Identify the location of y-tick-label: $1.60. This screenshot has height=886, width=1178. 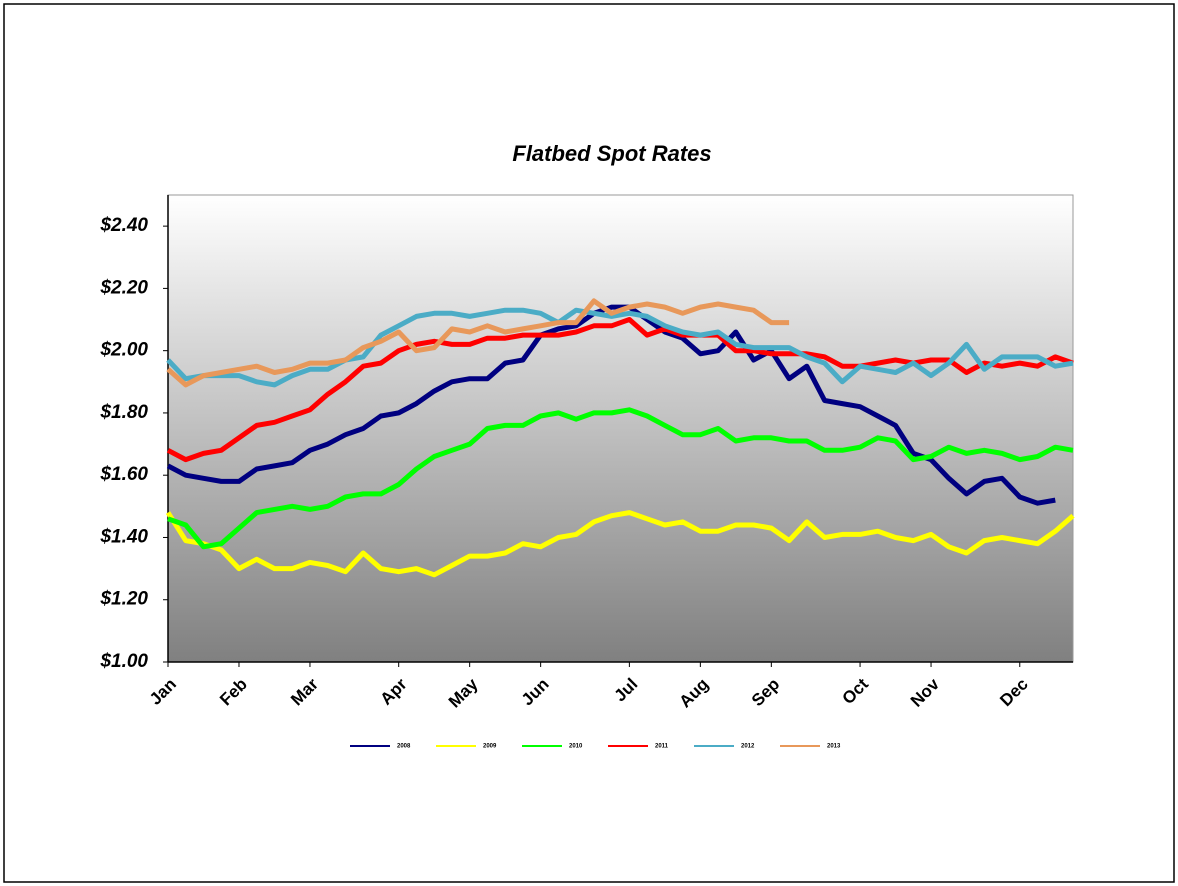
(123, 474).